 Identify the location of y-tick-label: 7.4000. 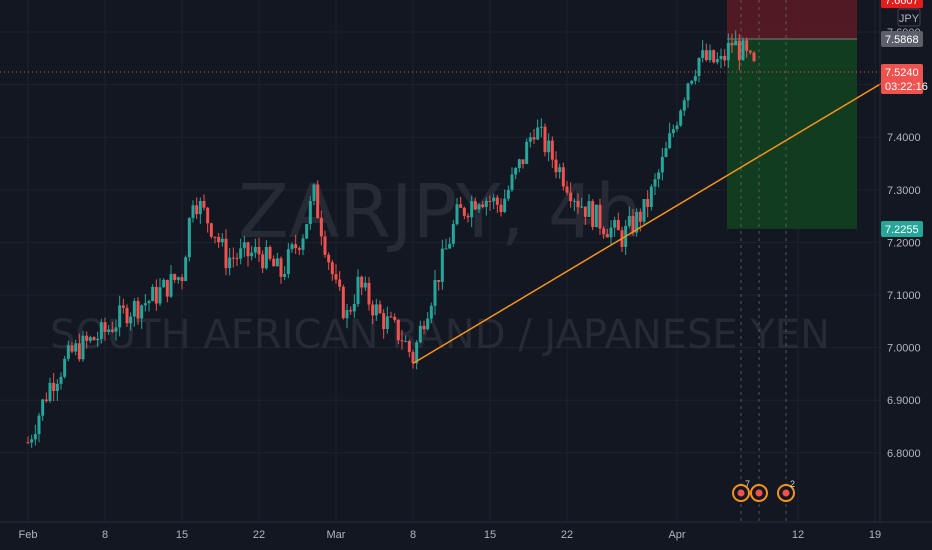
(904, 138).